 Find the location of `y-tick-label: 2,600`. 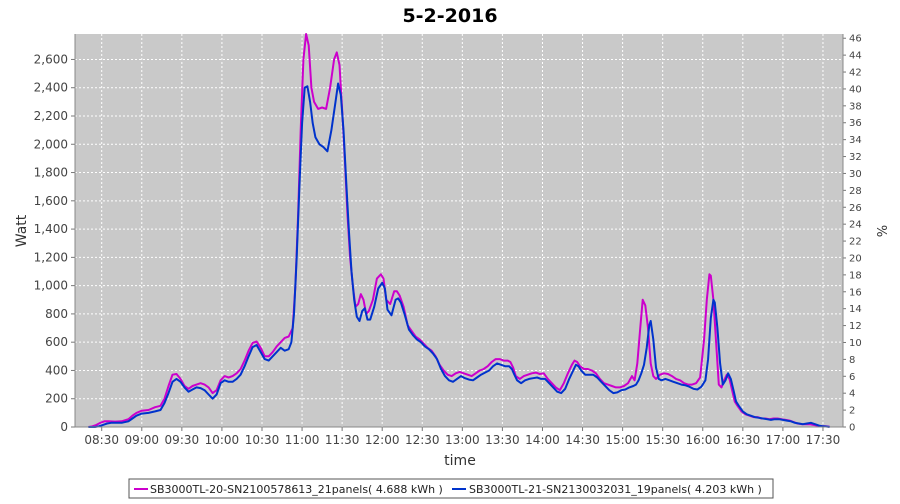

y-tick-label: 2,600 is located at coordinates (51, 59).